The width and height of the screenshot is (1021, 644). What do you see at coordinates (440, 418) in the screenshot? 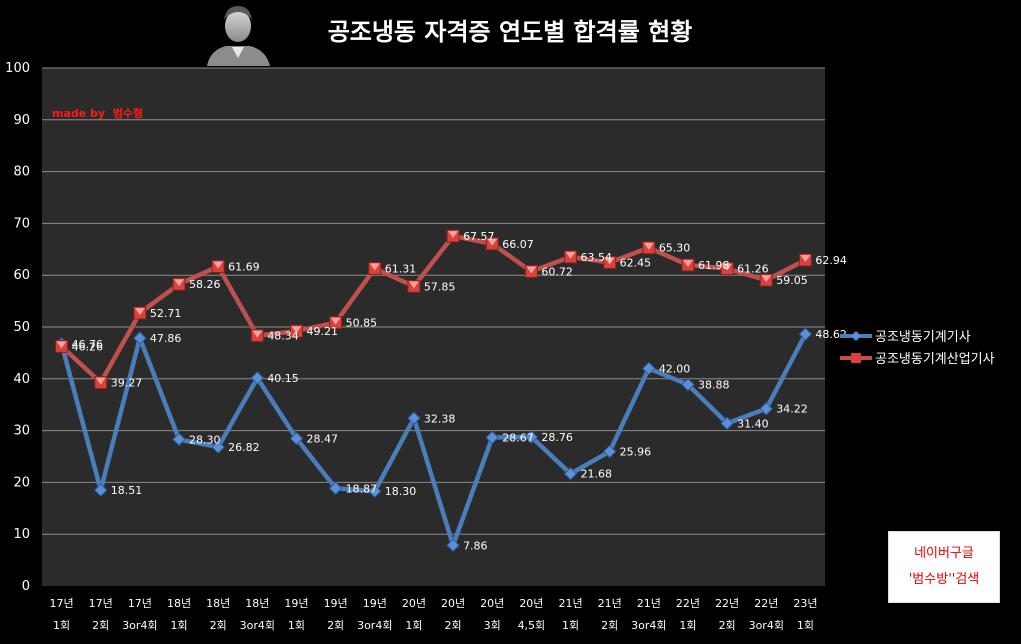
I see `data-label: 32.38` at bounding box center [440, 418].